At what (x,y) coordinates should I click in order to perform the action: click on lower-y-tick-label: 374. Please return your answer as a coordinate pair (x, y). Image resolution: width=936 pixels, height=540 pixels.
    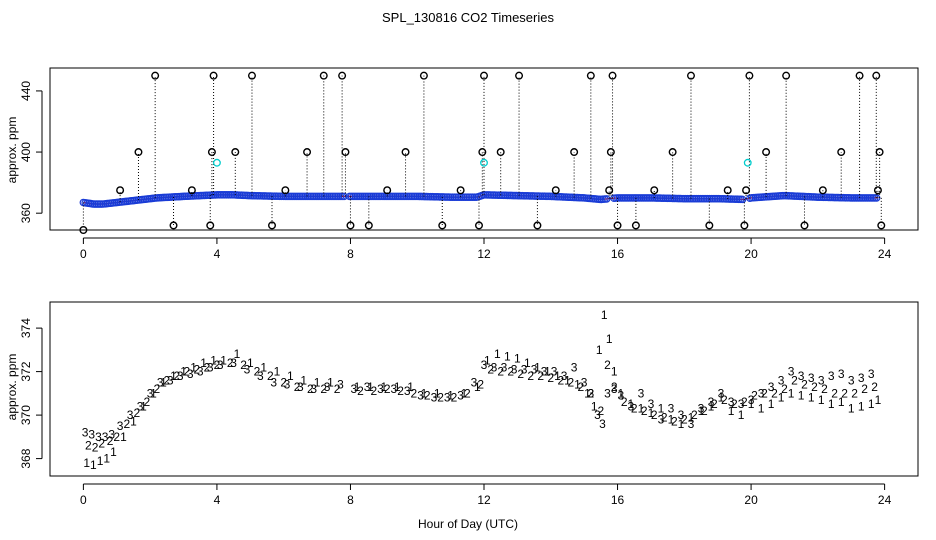
    Looking at the image, I should click on (26, 328).